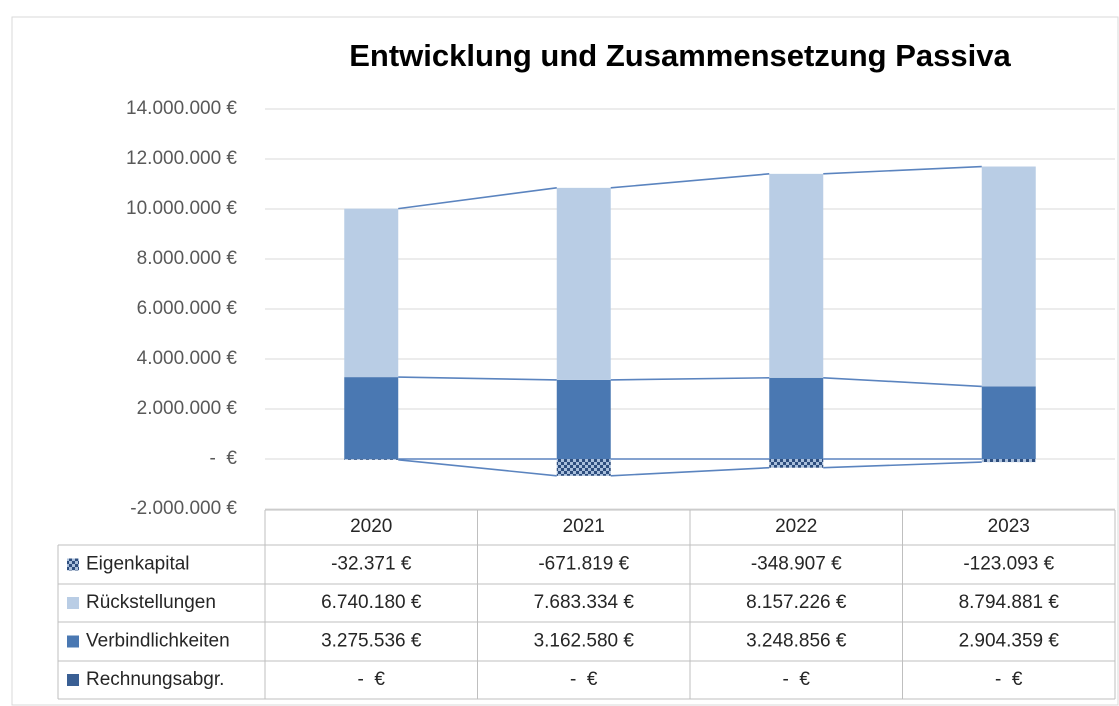 The image size is (1119, 706). I want to click on data-label: 7.683.334 €, so click(584, 602).